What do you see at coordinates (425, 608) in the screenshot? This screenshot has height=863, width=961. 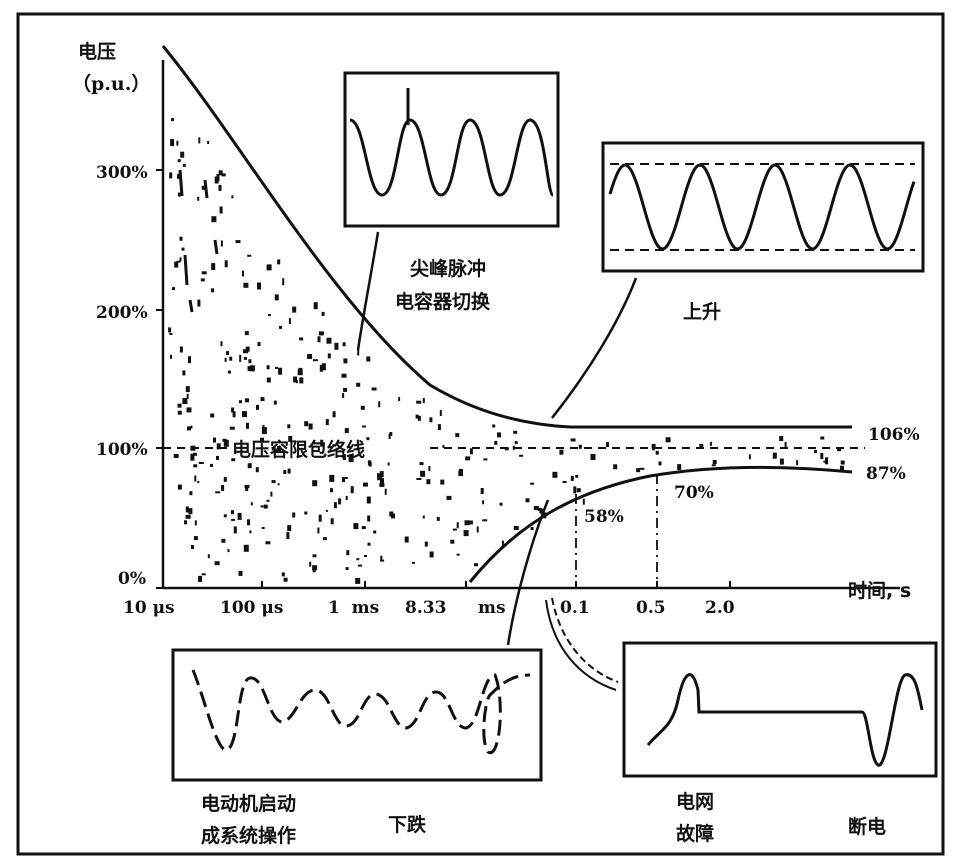 I see `x-tick-8-33: 8.33` at bounding box center [425, 608].